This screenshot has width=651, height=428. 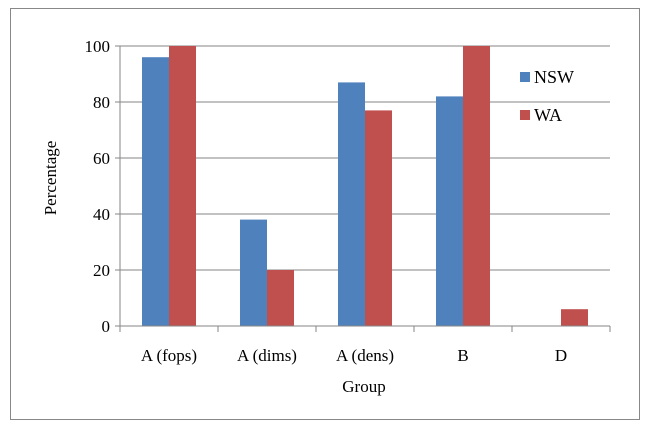 What do you see at coordinates (462, 355) in the screenshot?
I see `x-tick-label-3: B` at bounding box center [462, 355].